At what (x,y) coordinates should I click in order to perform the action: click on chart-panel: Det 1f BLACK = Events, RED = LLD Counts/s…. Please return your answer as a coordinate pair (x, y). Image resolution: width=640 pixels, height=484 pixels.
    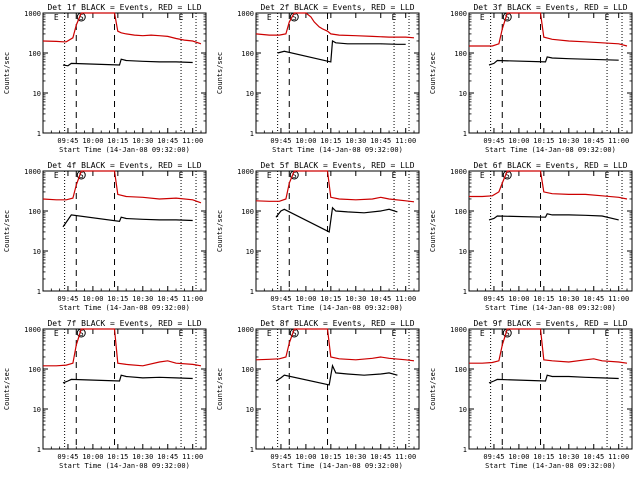
    Looking at the image, I should click on (105, 78).